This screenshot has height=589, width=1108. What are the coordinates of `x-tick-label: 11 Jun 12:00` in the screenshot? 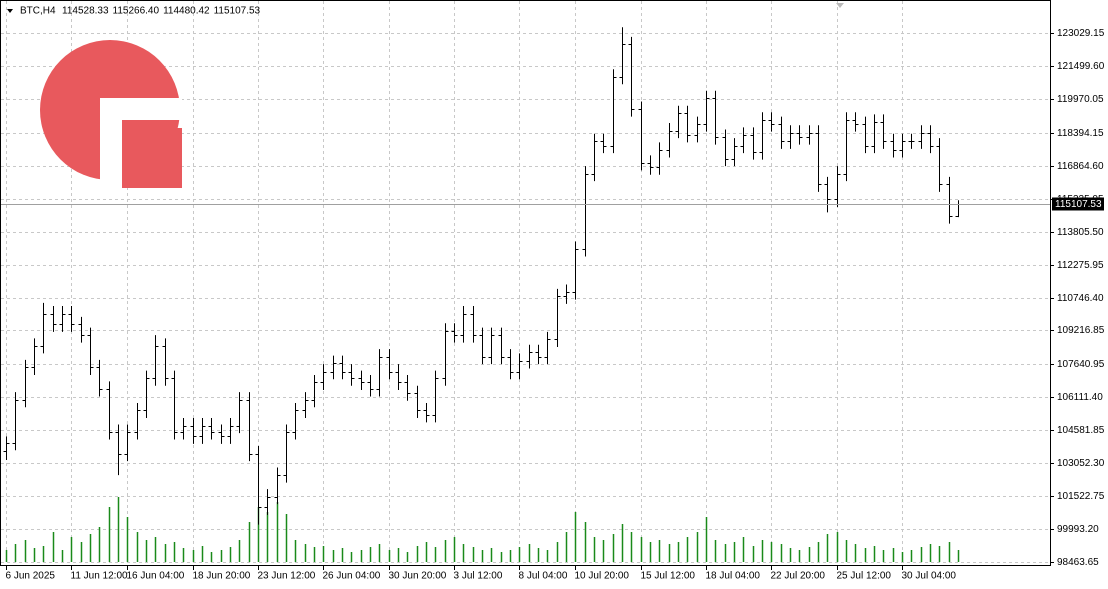 It's located at (100, 576).